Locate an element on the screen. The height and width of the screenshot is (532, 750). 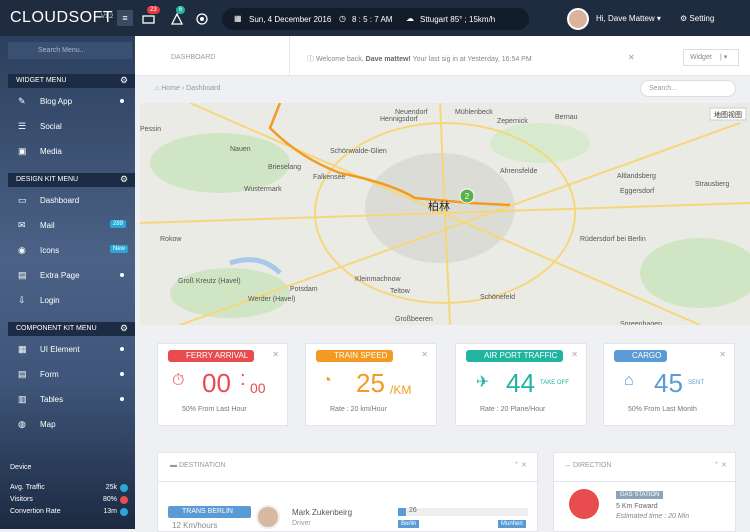
widget-label: Widget is located at coordinates (701, 57).